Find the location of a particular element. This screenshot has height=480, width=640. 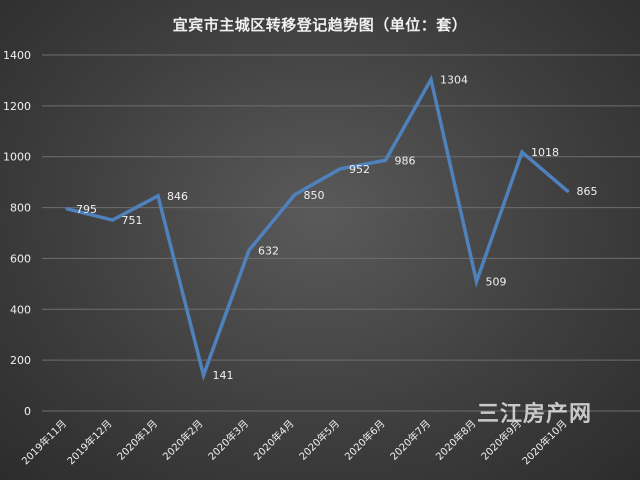

y-tick-label: 200 is located at coordinates (20, 360).